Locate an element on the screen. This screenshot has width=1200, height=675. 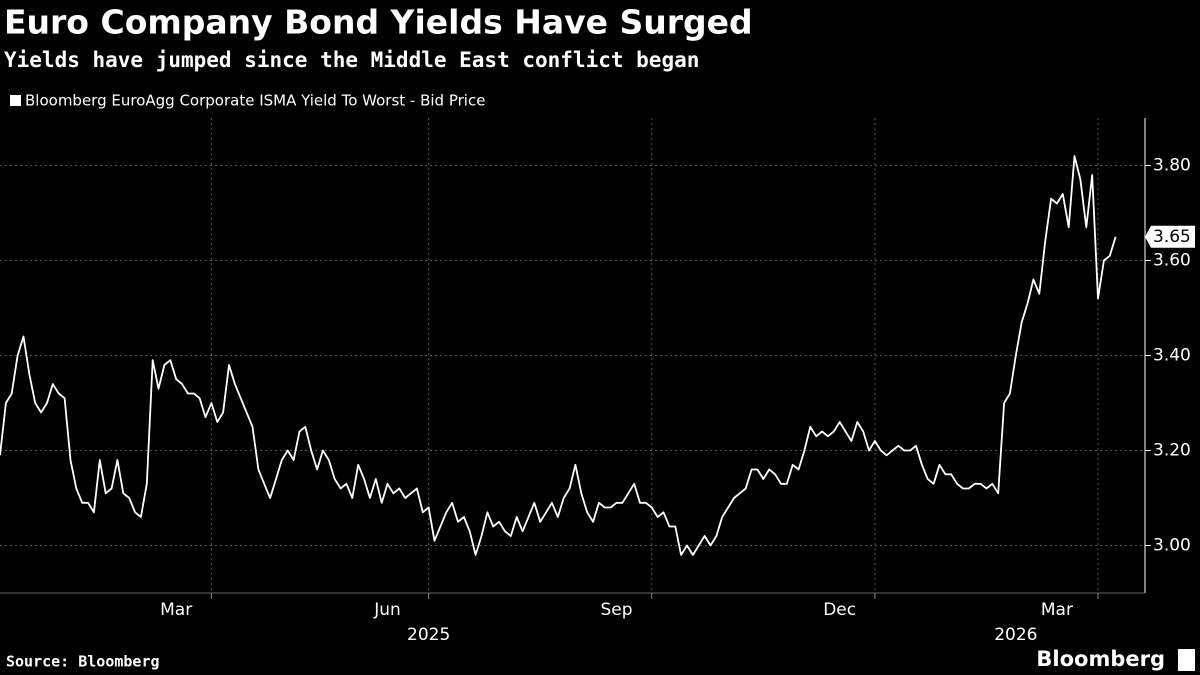
x-tick-label: Sep is located at coordinates (617, 610).